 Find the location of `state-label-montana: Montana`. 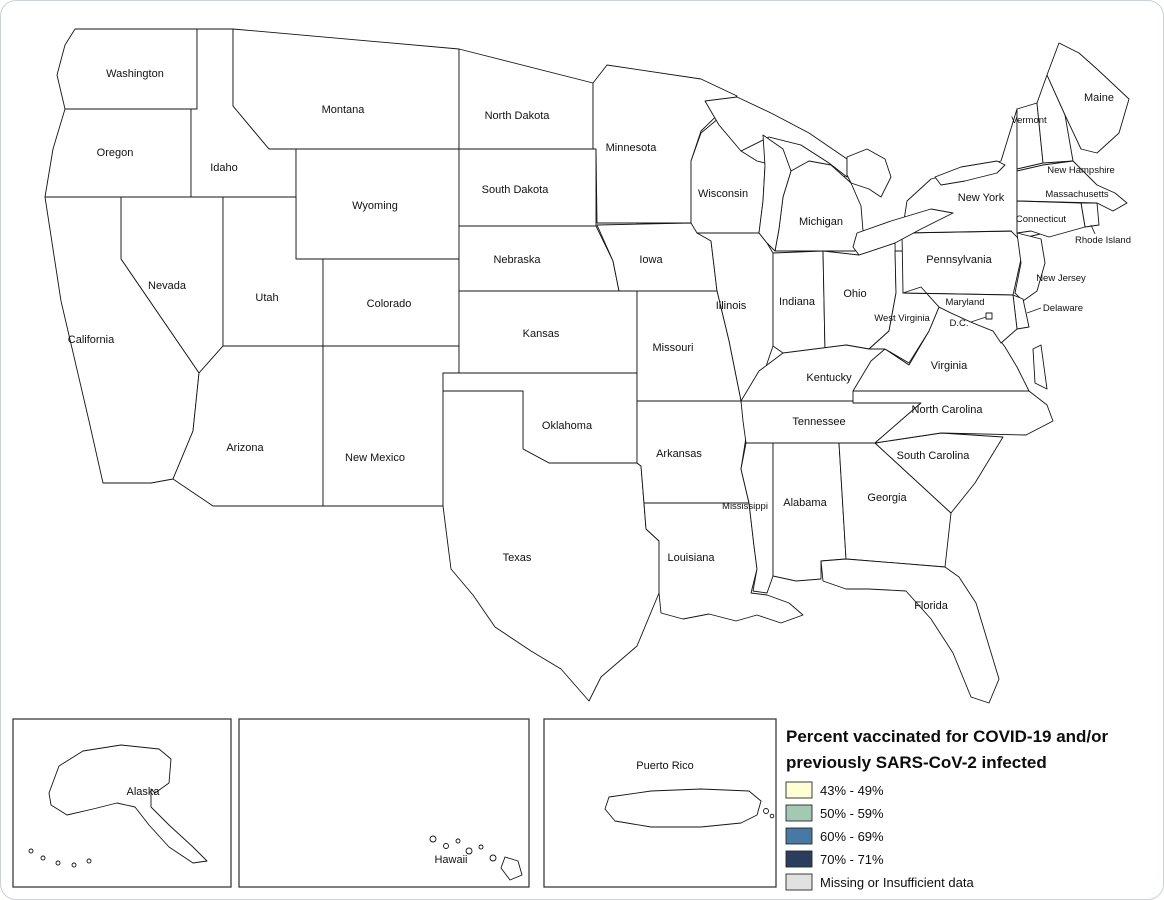

state-label-montana: Montana is located at coordinates (344, 110).